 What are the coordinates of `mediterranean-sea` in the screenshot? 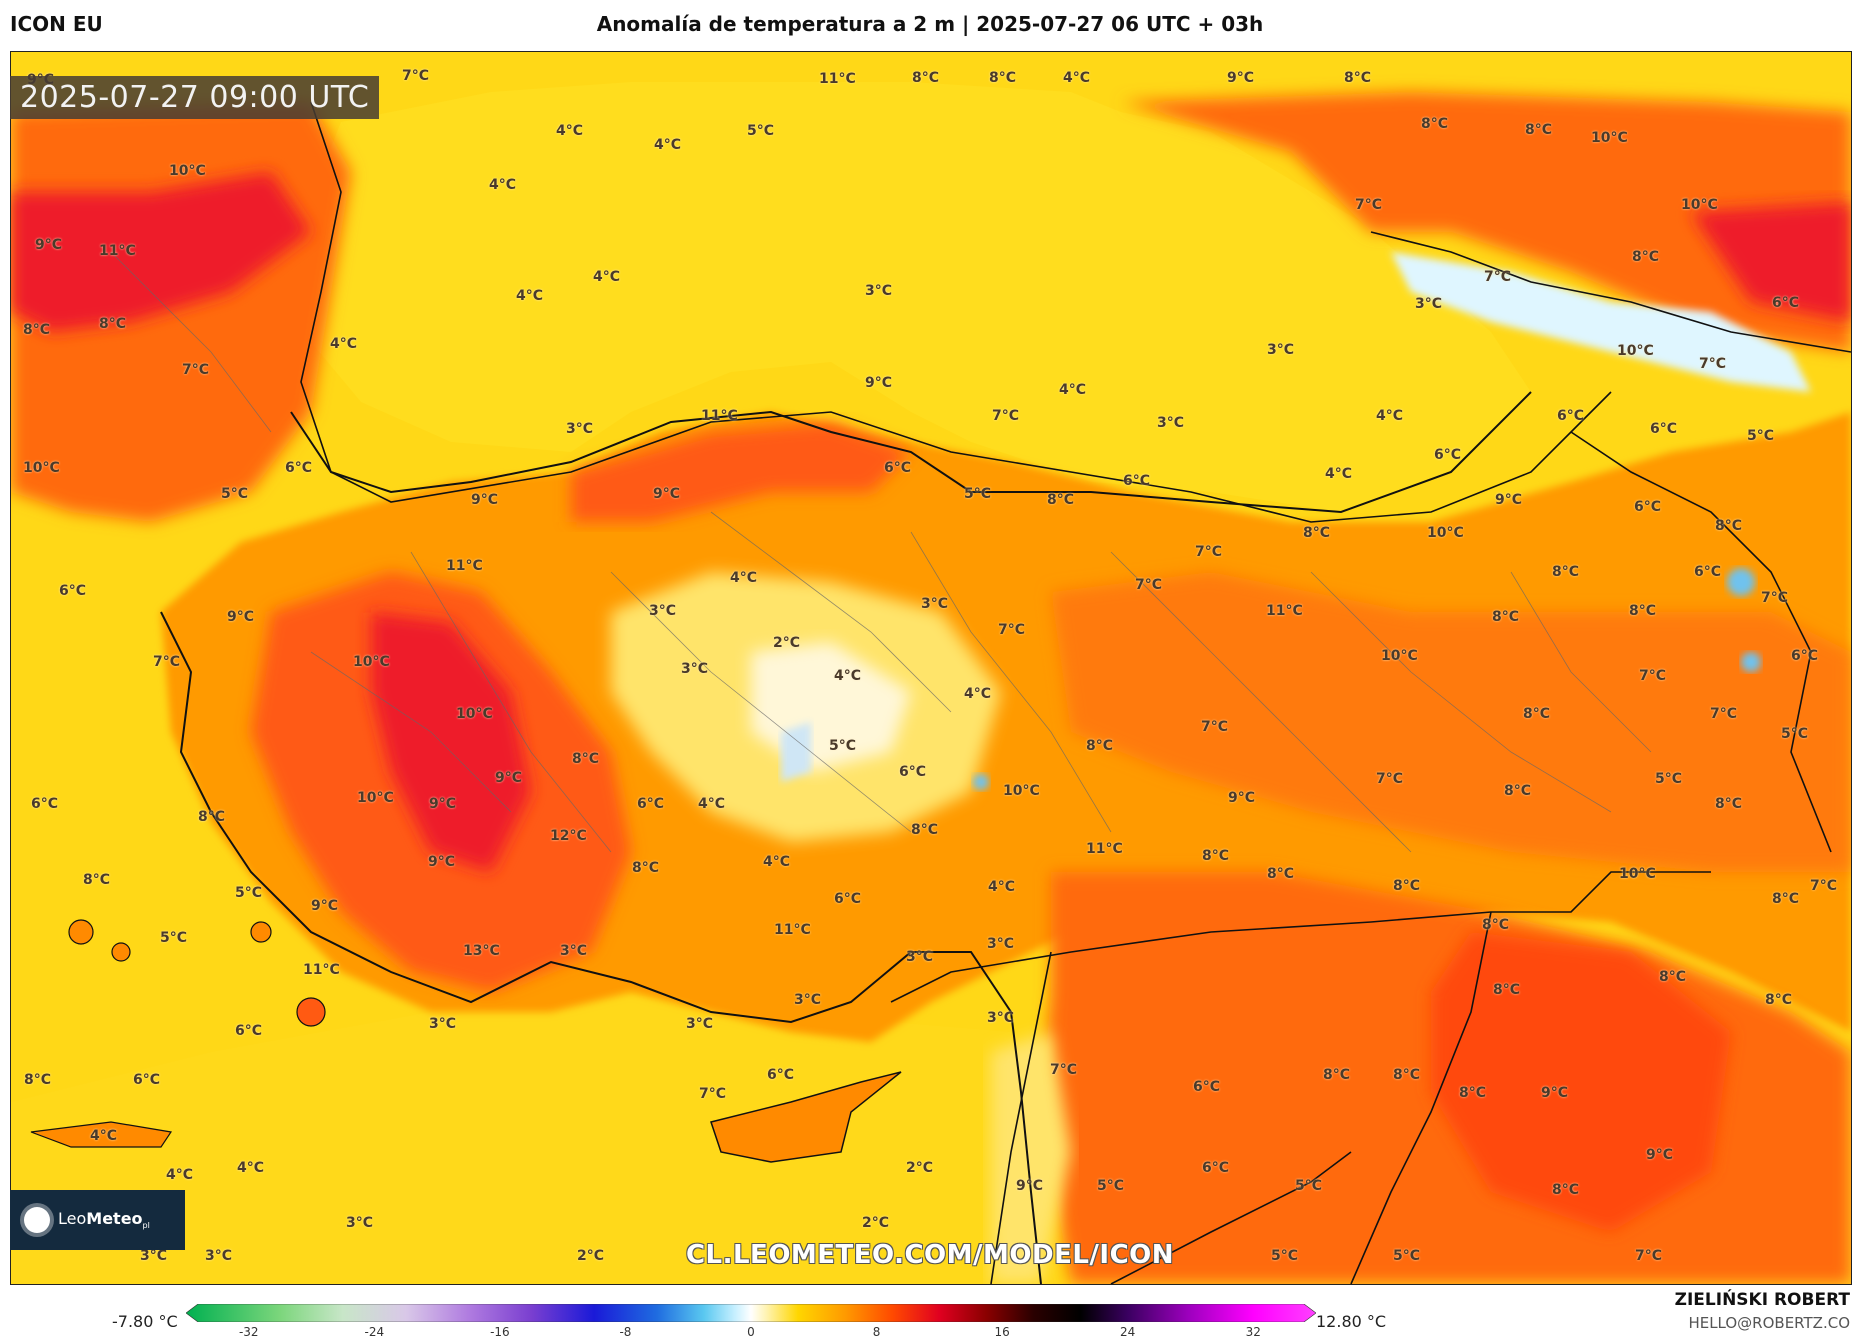 It's located at (521, 1138).